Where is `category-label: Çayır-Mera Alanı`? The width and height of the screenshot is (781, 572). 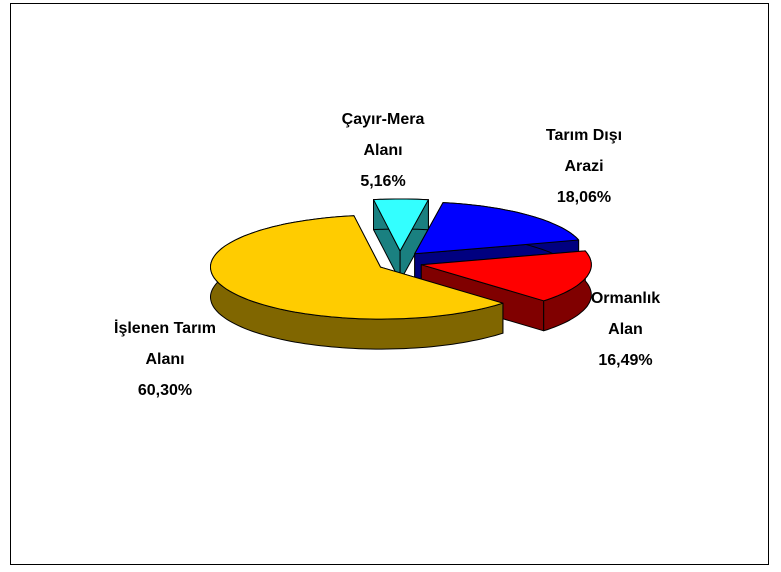
category-label: Çayır-Mera Alanı is located at coordinates (383, 135).